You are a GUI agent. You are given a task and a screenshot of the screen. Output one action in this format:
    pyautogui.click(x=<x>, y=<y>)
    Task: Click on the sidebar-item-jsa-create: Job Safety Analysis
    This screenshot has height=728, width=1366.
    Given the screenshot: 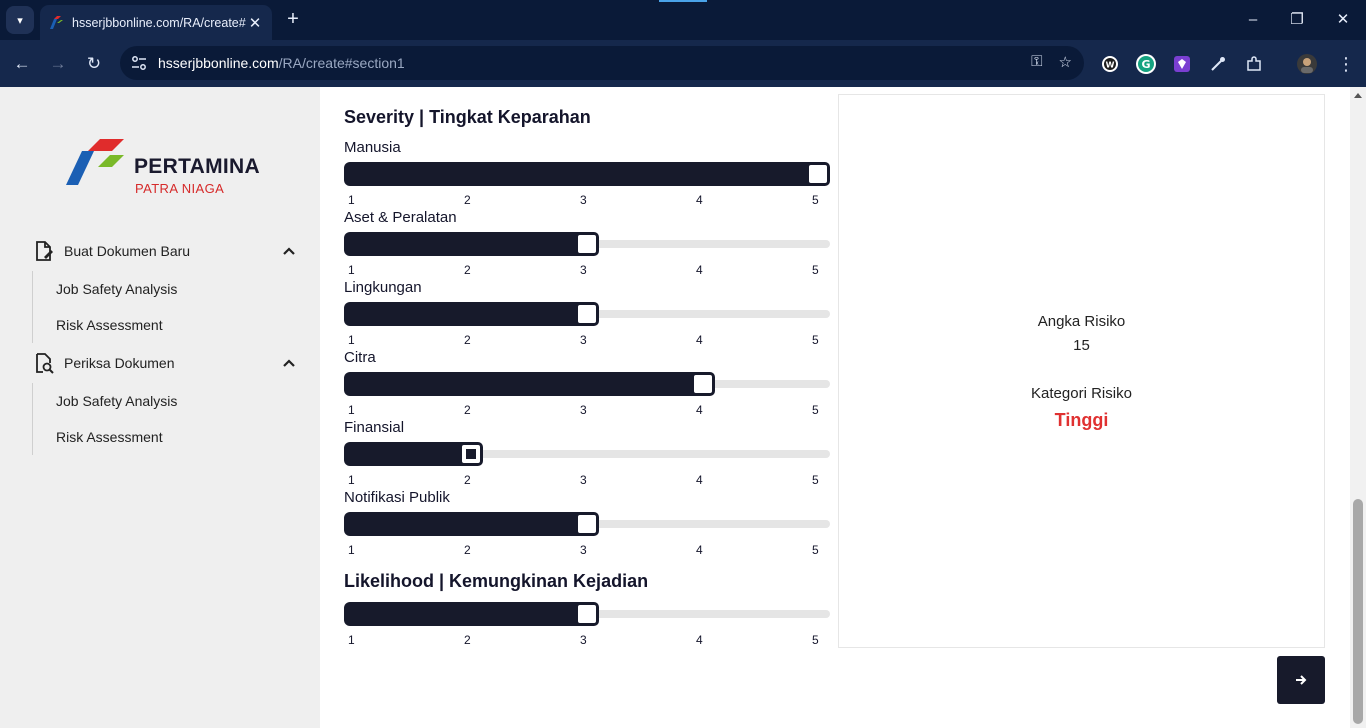 What is the action you would take?
    pyautogui.click(x=117, y=289)
    